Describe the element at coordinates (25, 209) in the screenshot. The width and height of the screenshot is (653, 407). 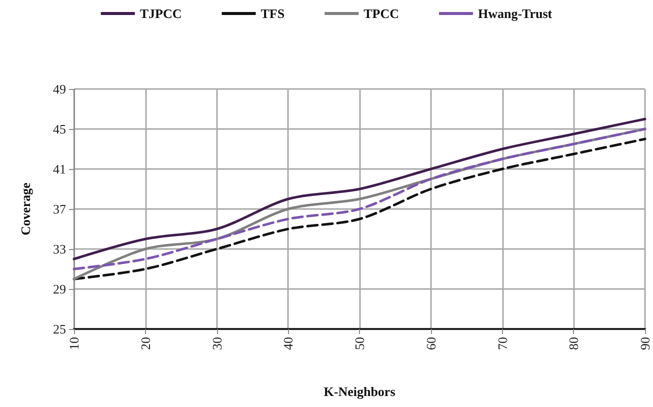
I see `y-axis-title: Coverage` at that location.